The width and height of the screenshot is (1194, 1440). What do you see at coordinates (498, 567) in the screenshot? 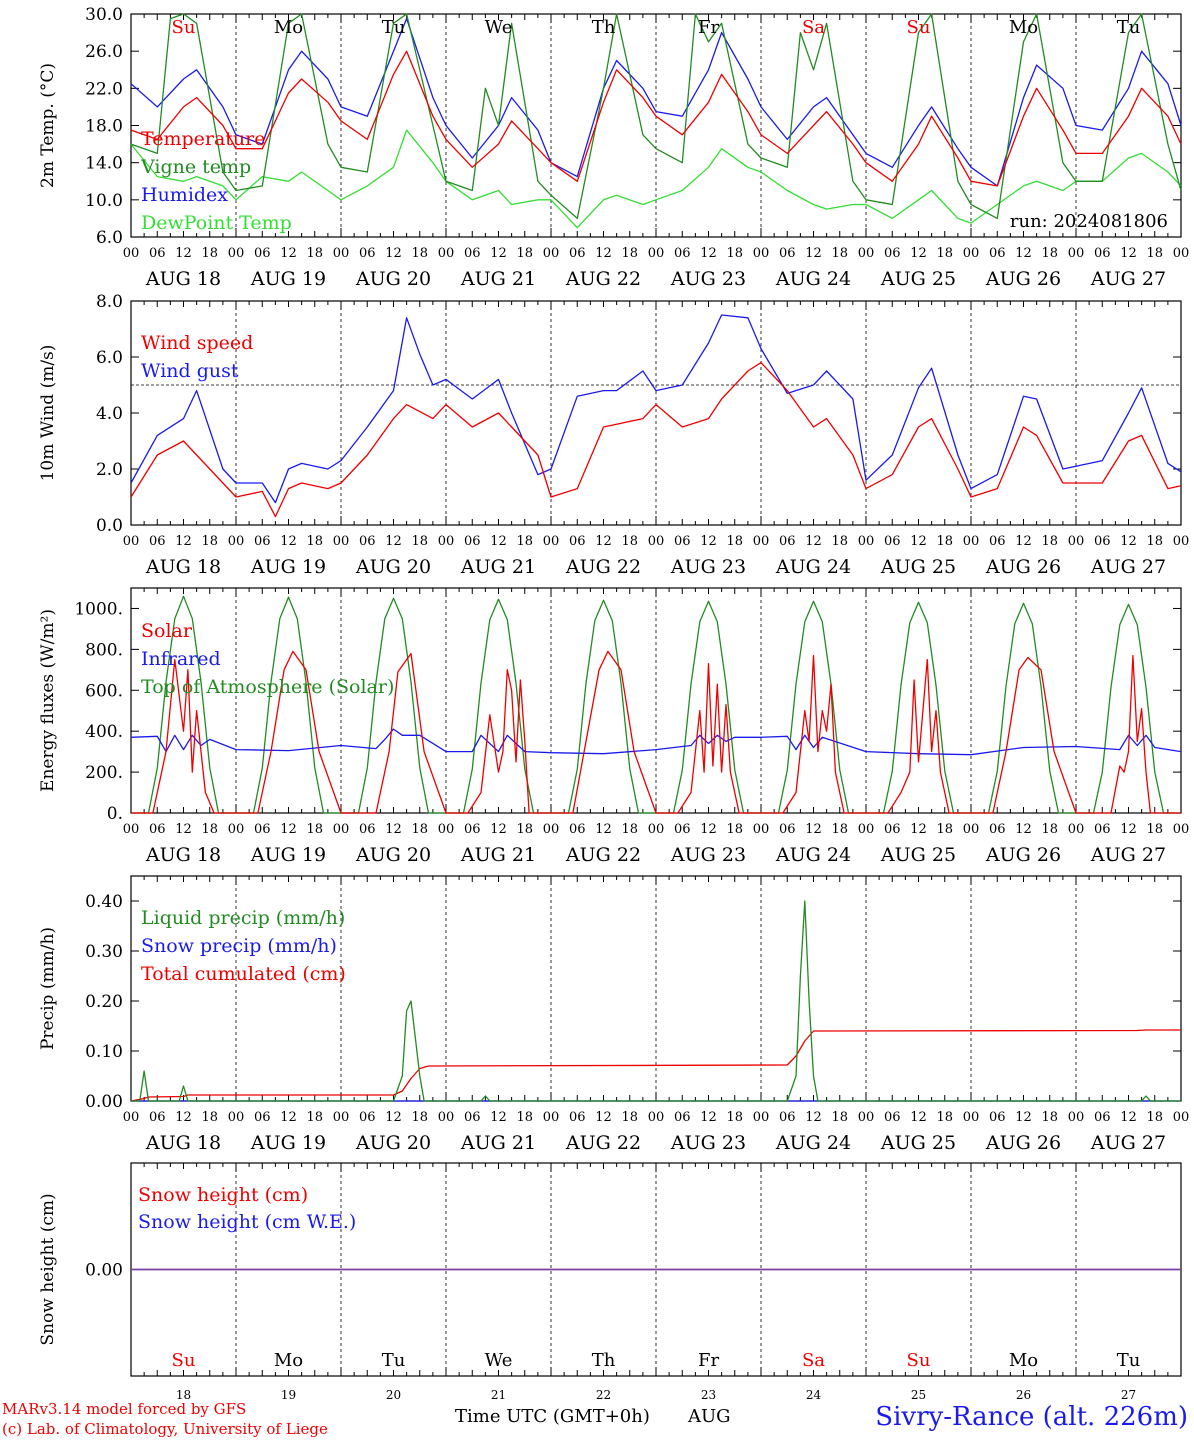
I see `x-date-label: AUG 21` at bounding box center [498, 567].